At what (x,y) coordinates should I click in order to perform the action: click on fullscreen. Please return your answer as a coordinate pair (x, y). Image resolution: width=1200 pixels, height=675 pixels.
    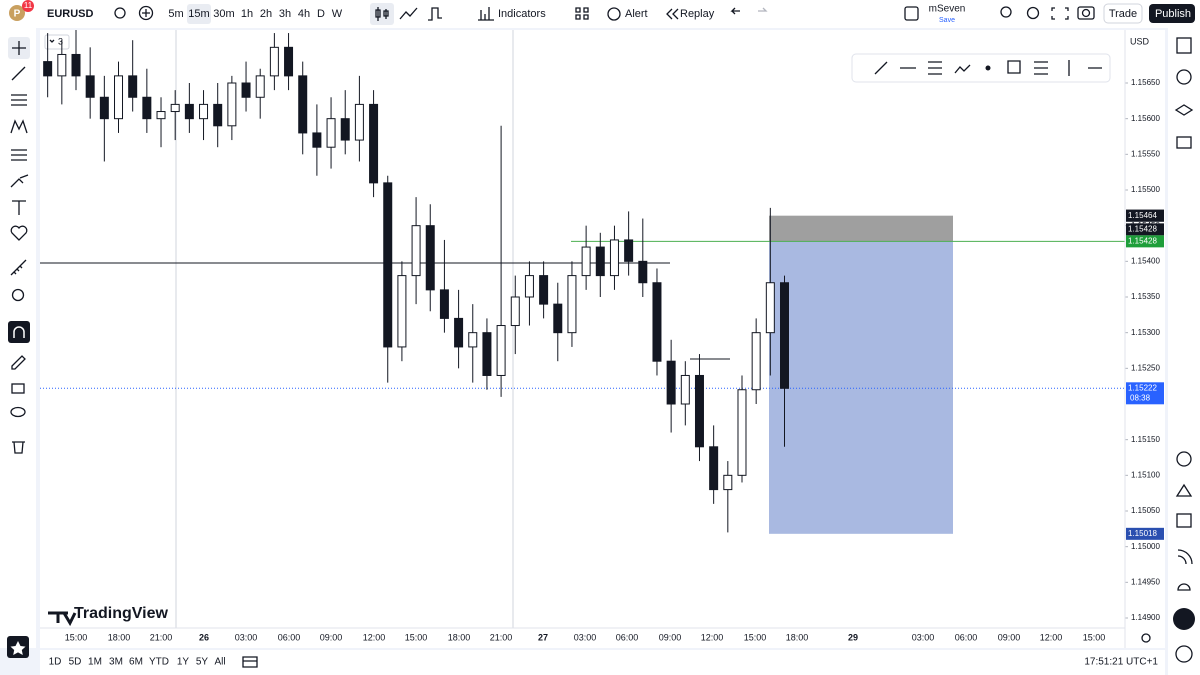
    Looking at the image, I should click on (1060, 13).